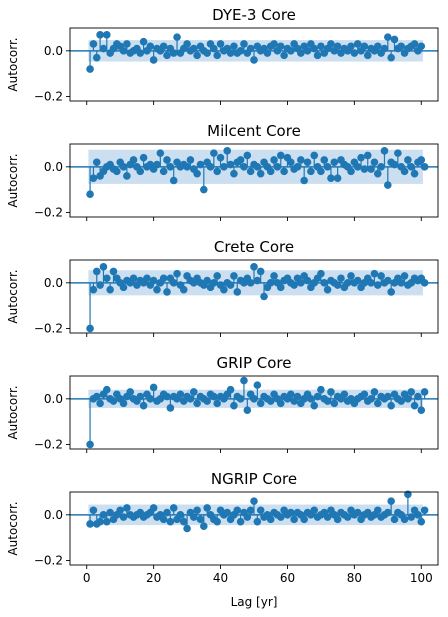  I want to click on y-tick-label: −0.2, so click(48, 96).